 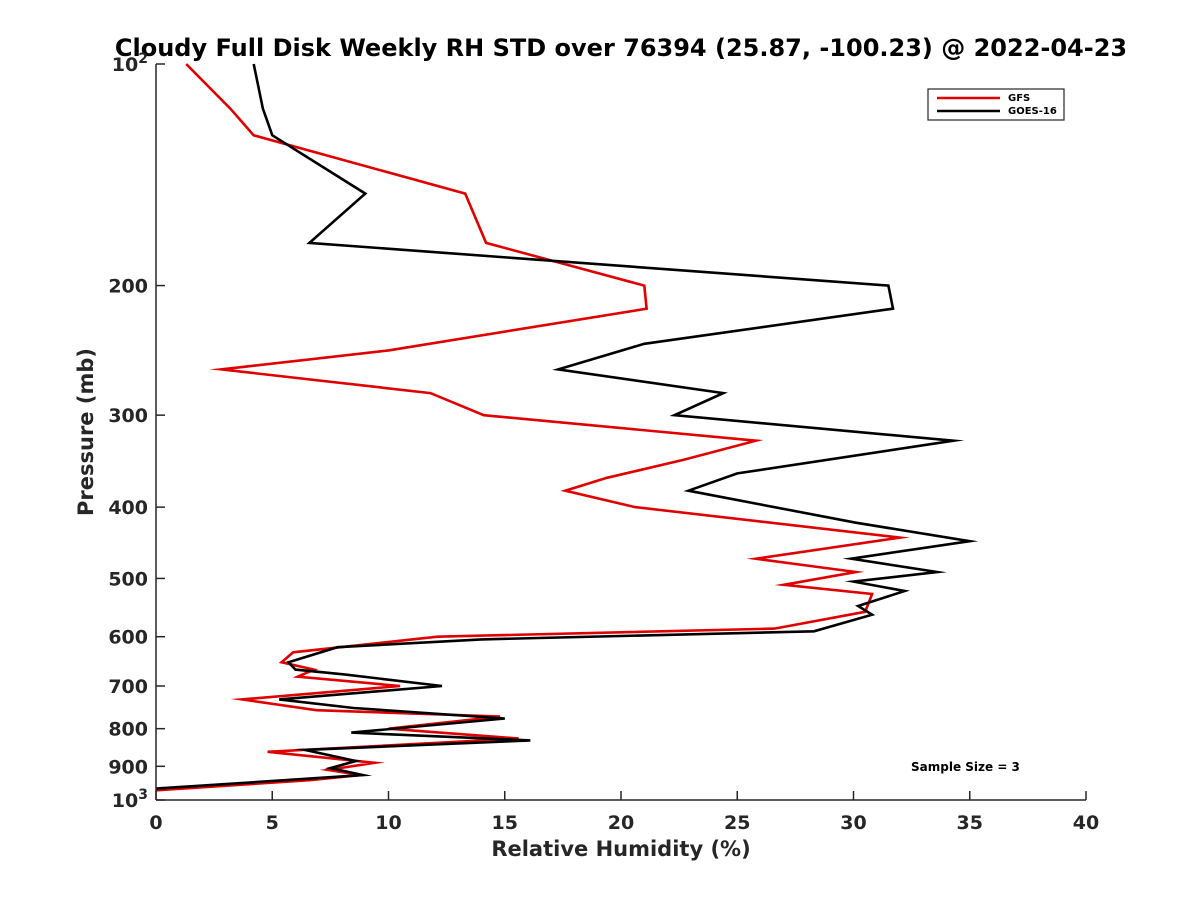 What do you see at coordinates (130, 799) in the screenshot?
I see `y-tick-label: 10³` at bounding box center [130, 799].